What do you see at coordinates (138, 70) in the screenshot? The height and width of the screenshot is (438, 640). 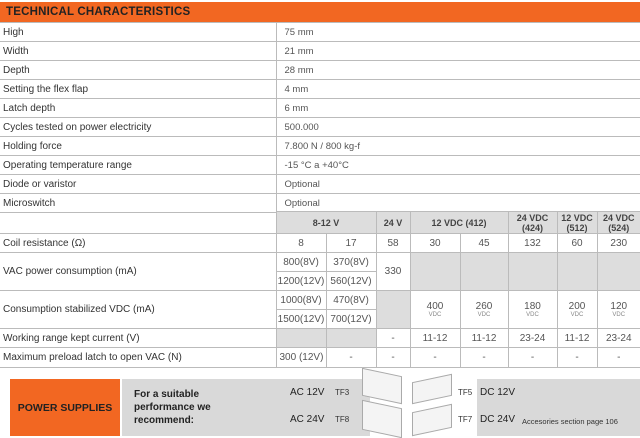 I see `spec-label: Depth` at bounding box center [138, 70].